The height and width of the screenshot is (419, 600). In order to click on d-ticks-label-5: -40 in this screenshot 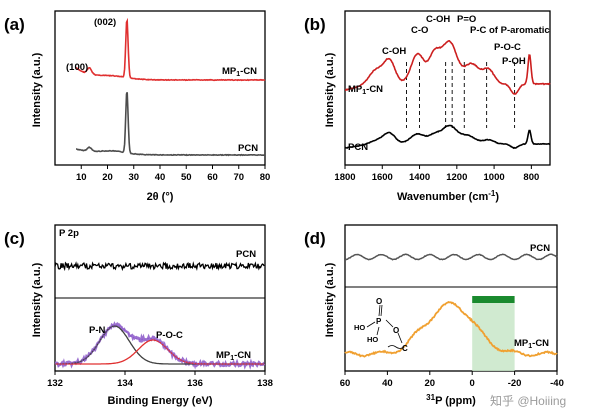, I will do `click(557, 383)`.